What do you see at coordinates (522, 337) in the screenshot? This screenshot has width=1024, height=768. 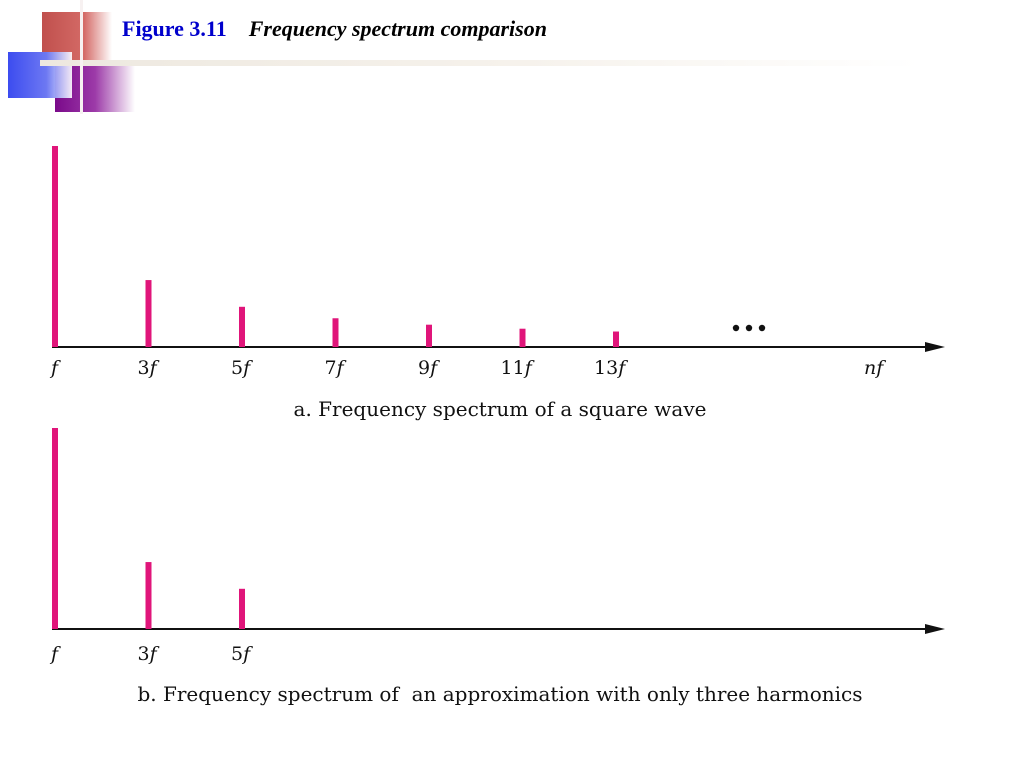 I see `spectrum-bar-11f` at bounding box center [522, 337].